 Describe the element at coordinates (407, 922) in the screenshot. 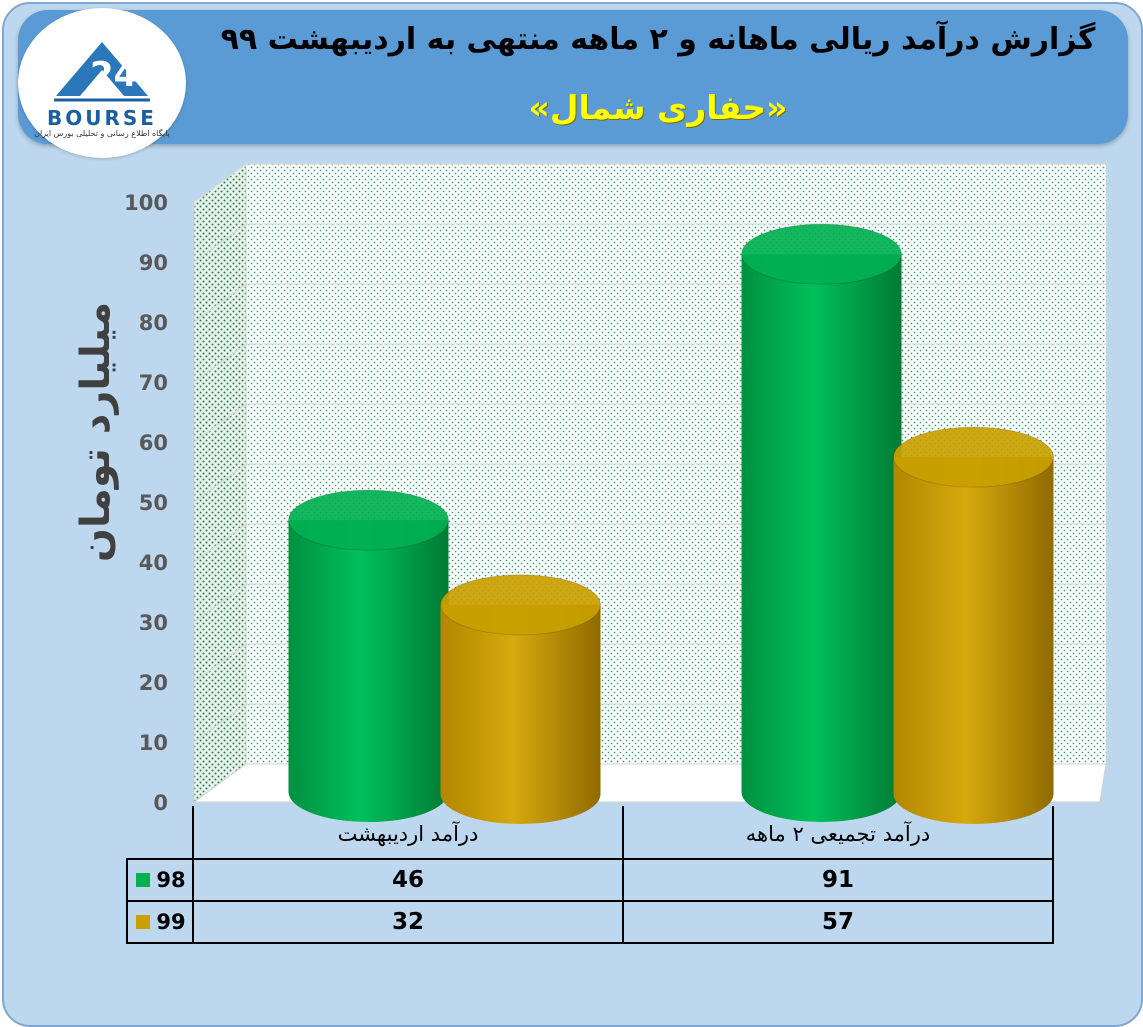

I see `value-99-monthly: 32` at that location.